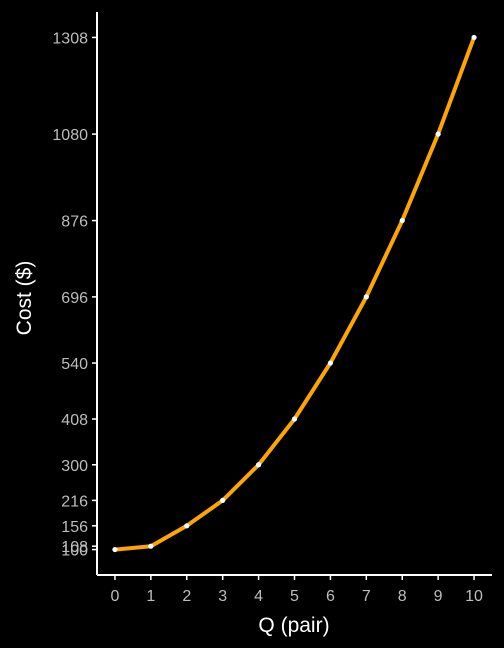 This screenshot has height=648, width=504. Describe the element at coordinates (115, 596) in the screenshot. I see `x-tick-label: 0` at that location.